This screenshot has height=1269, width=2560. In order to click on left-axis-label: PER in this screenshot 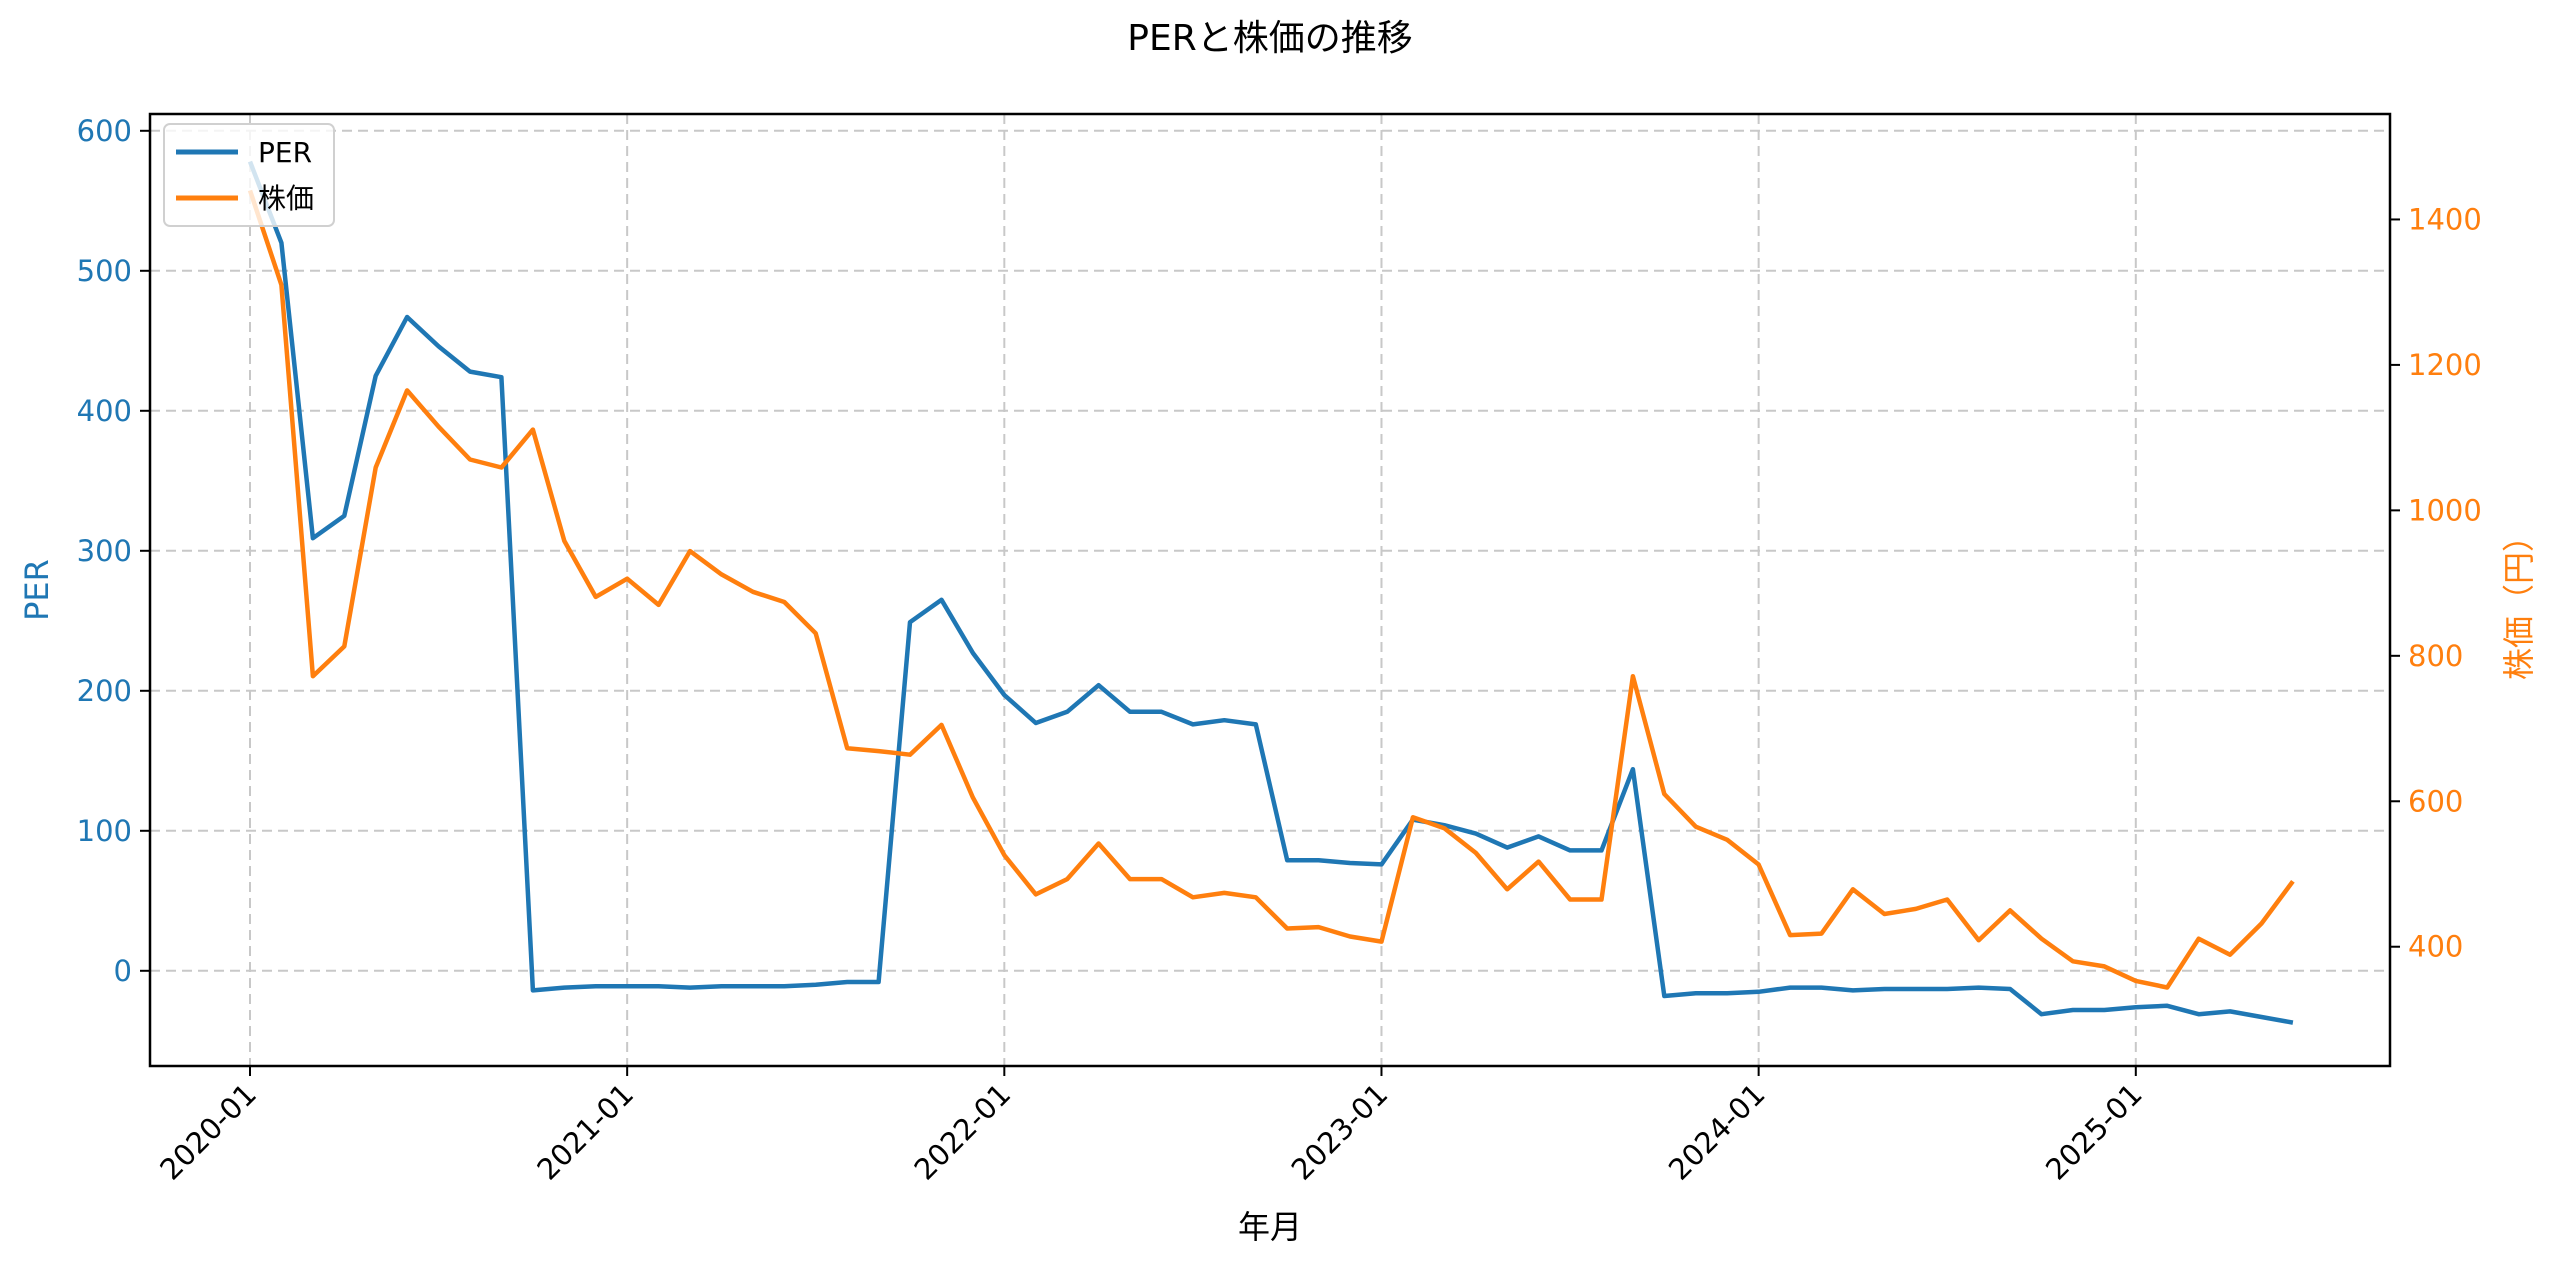, I will do `click(37, 590)`.